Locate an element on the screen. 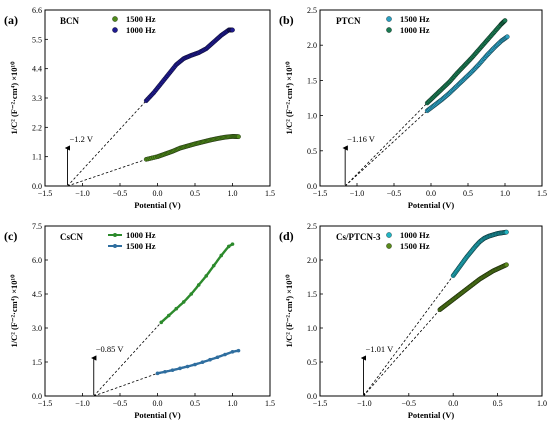 The height and width of the screenshot is (430, 550). panel-title: PTCN is located at coordinates (348, 21).